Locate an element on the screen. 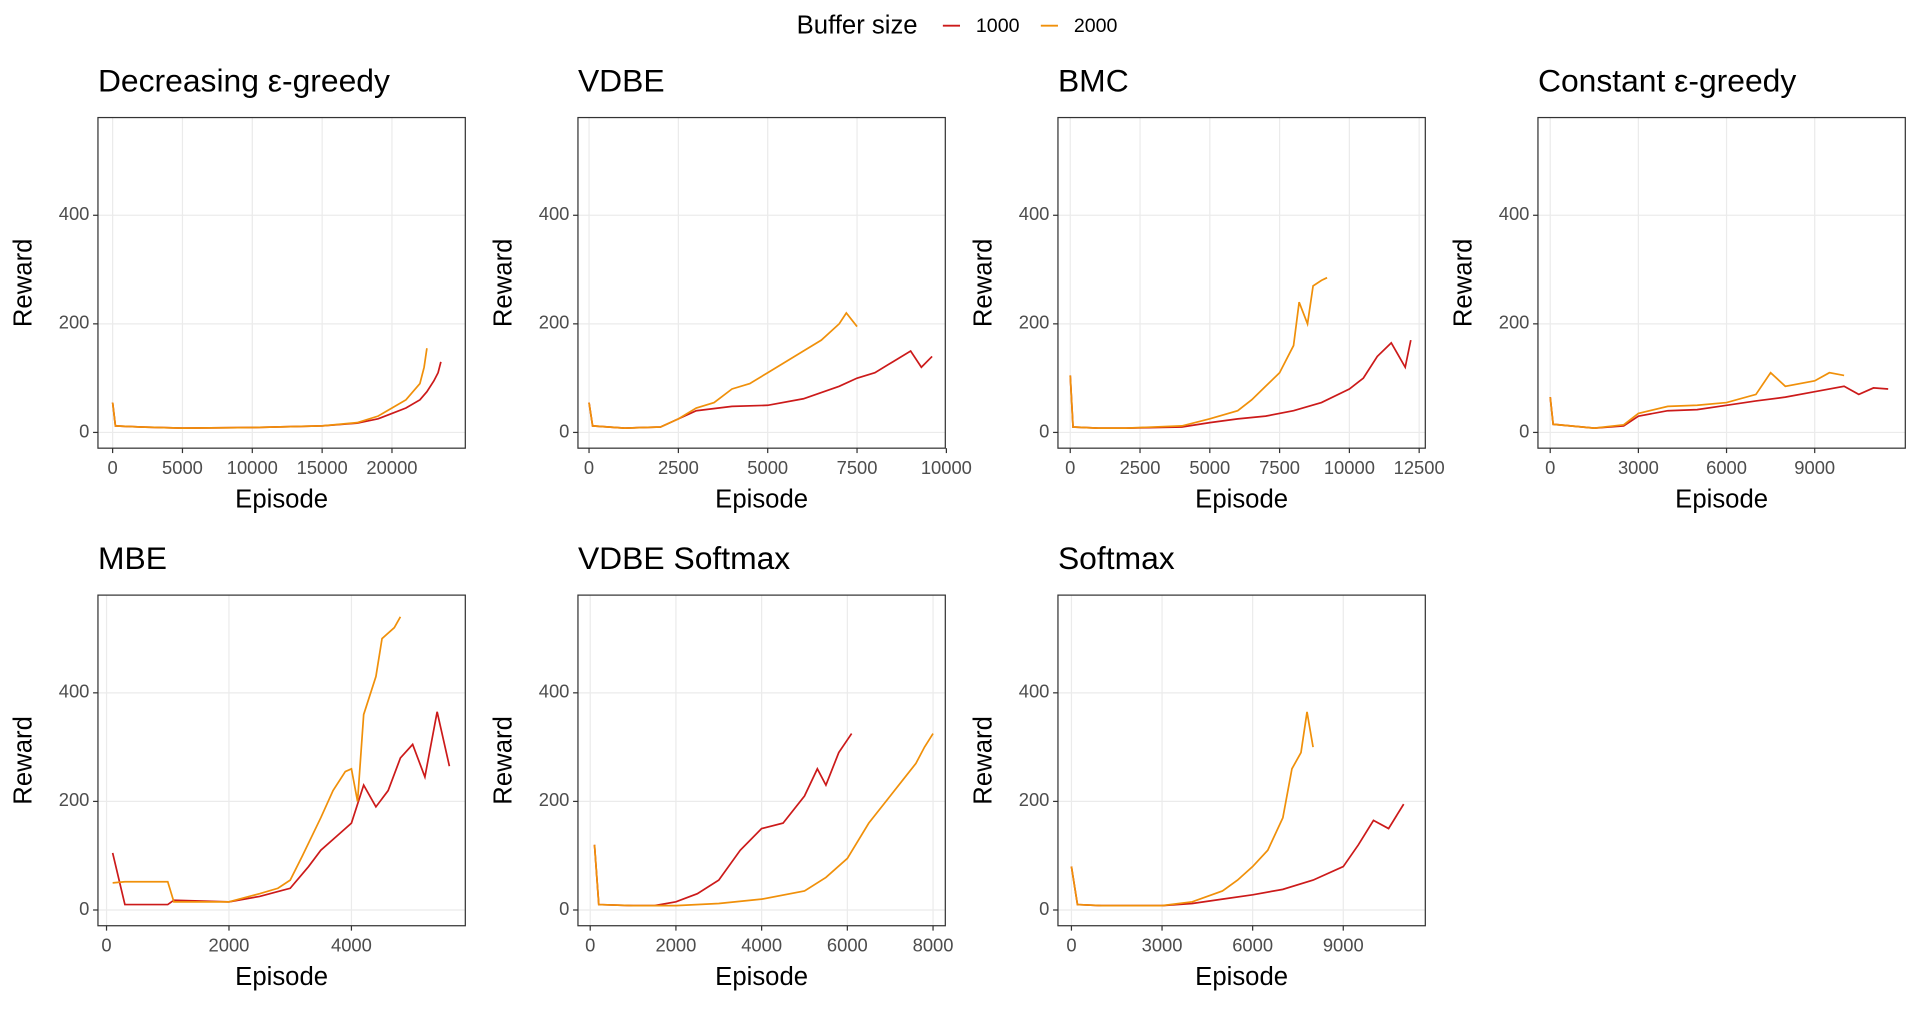 The width and height of the screenshot is (1920, 1009). x-tick-label: 15000 is located at coordinates (322, 467).